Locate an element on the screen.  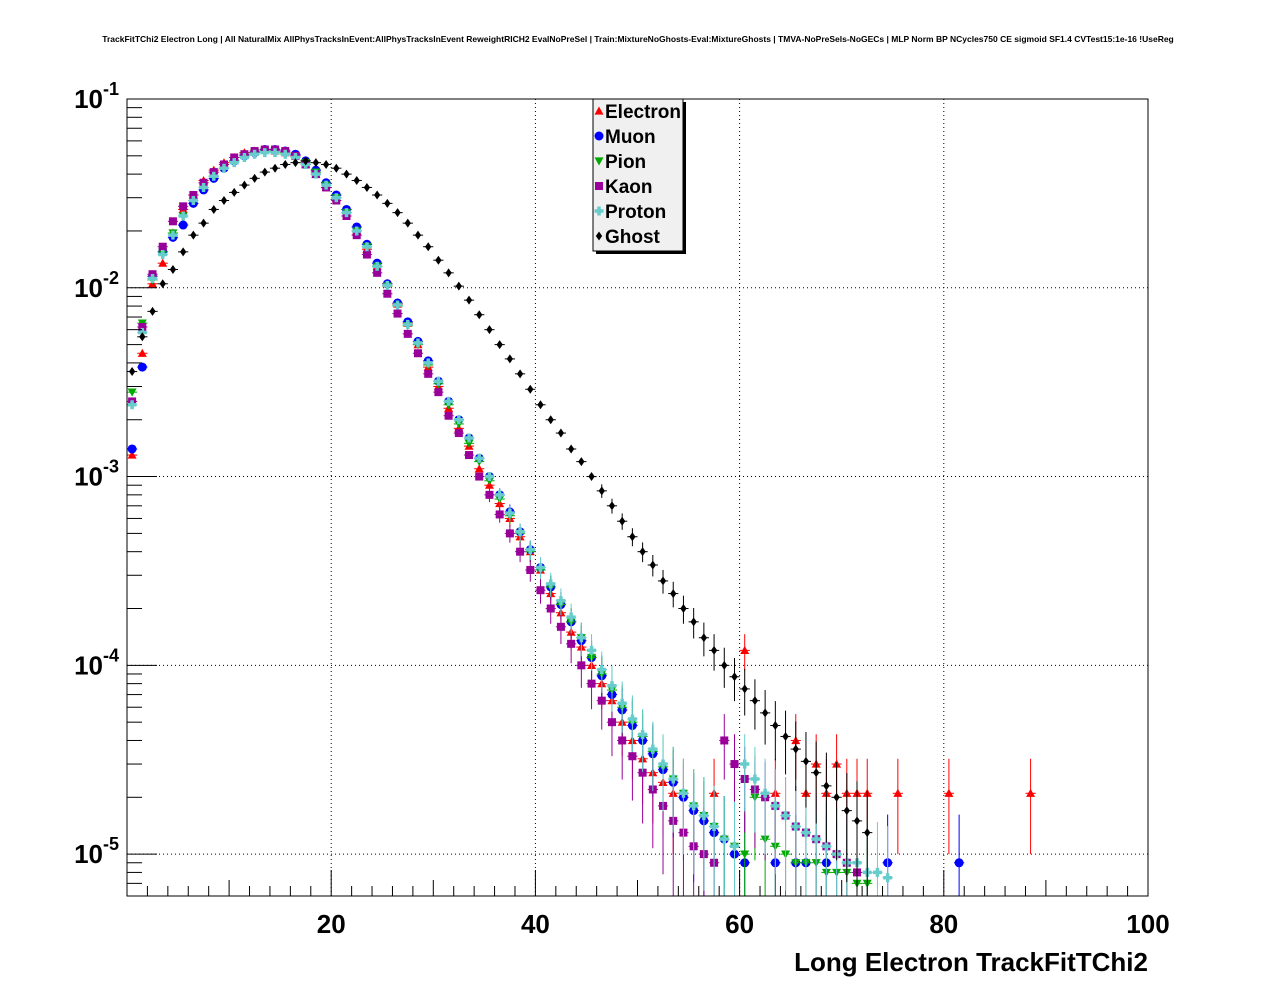
x-tick-label: 80 is located at coordinates (943, 924).